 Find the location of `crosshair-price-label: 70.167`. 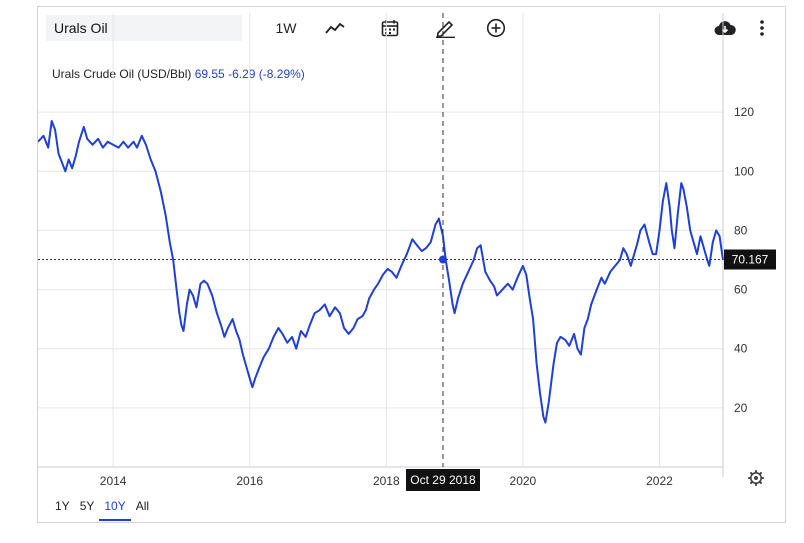

crosshair-price-label: 70.167 is located at coordinates (750, 260).